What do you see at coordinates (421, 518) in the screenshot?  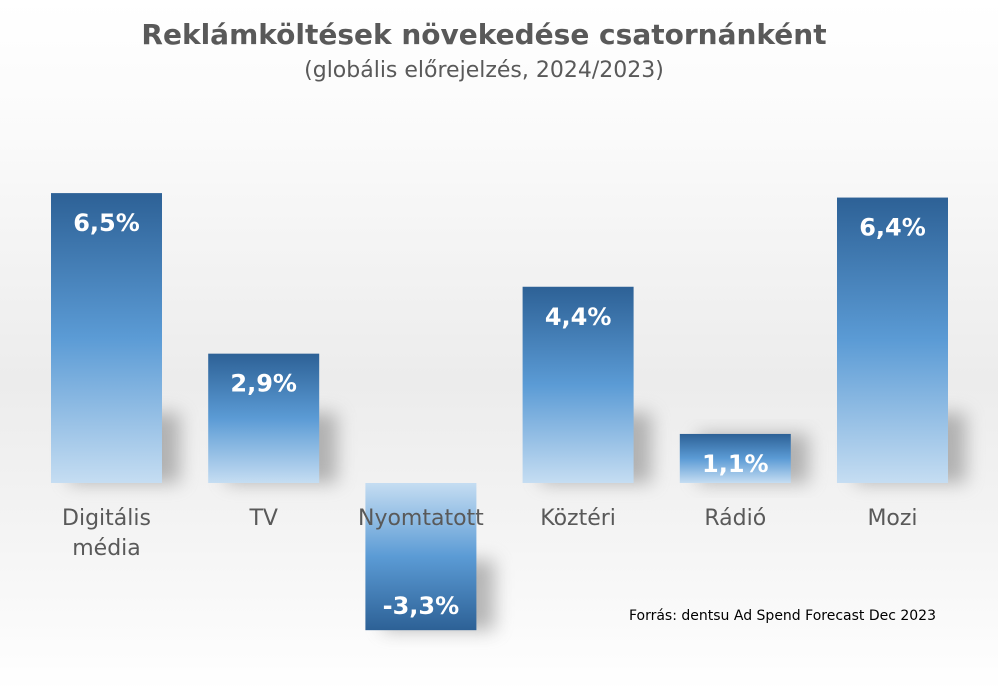 I see `category-label: Nyomtatott` at bounding box center [421, 518].